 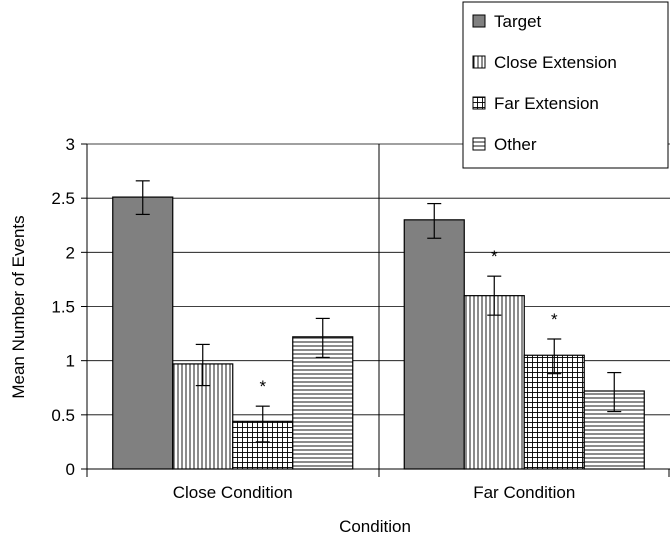 What do you see at coordinates (375, 526) in the screenshot?
I see `x-axis-title: Condition` at bounding box center [375, 526].